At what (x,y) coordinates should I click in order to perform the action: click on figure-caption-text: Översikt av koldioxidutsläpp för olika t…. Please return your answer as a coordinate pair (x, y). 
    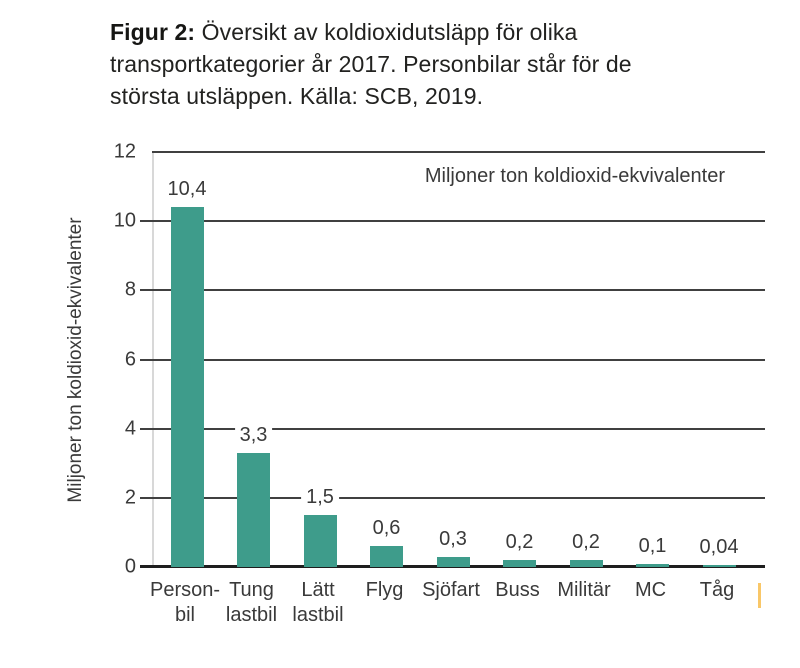
    Looking at the image, I should click on (371, 64).